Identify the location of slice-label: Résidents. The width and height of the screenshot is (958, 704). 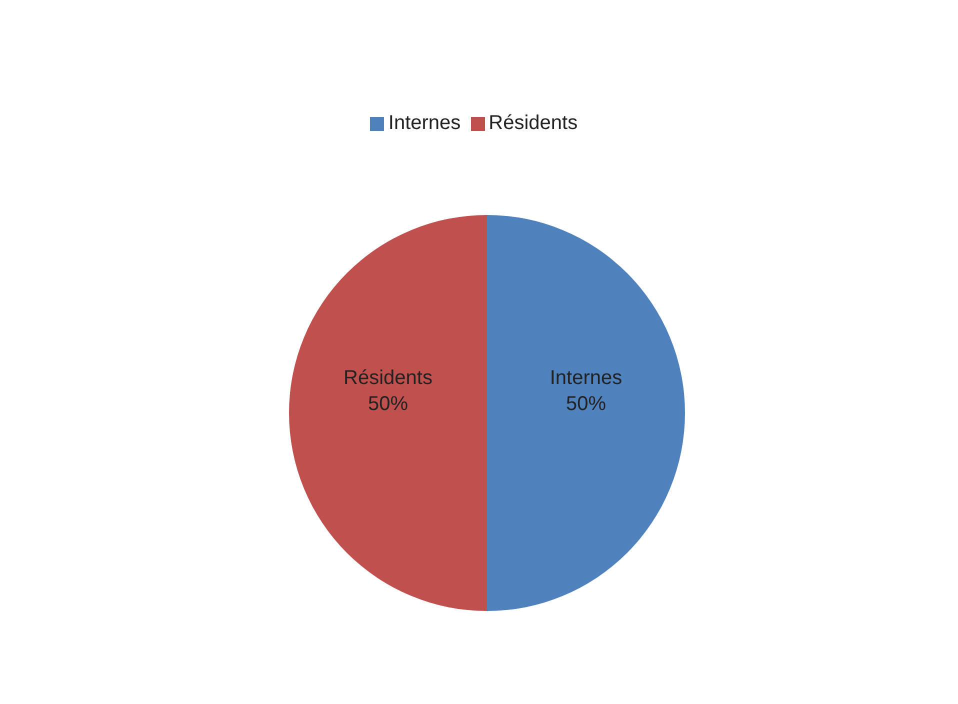
(388, 378).